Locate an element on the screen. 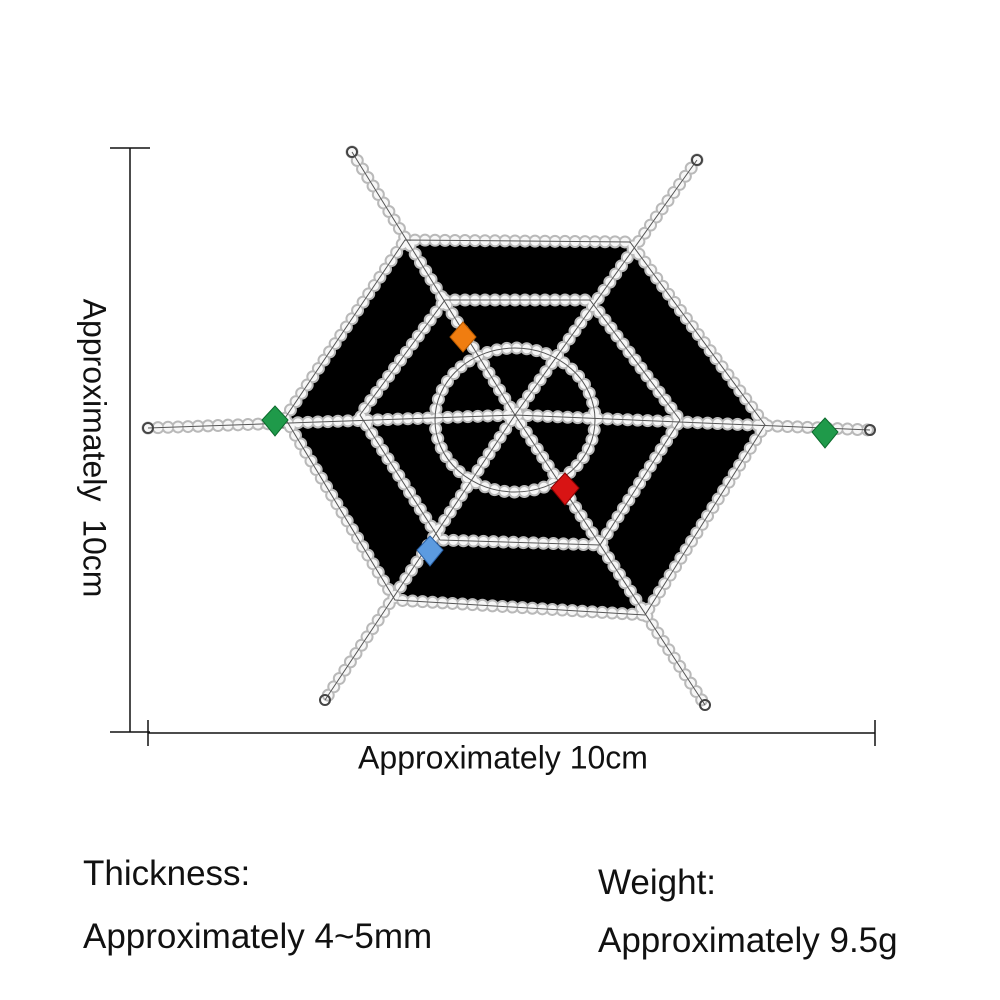  weight-value: Approximately 9.5g is located at coordinates (748, 940).